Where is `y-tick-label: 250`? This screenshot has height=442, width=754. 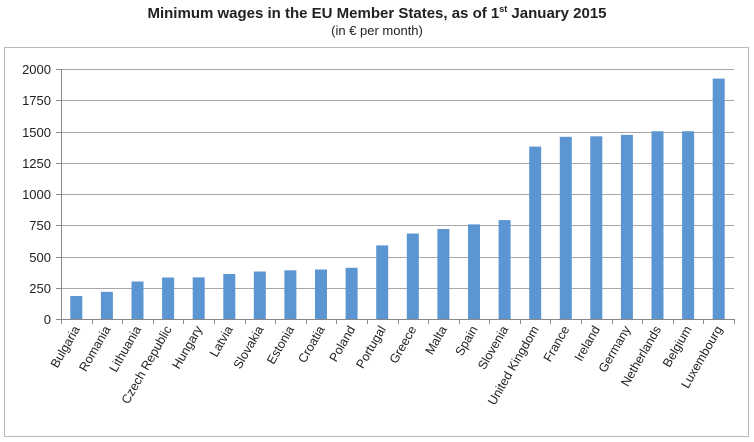 y-tick-label: 250 is located at coordinates (40, 288).